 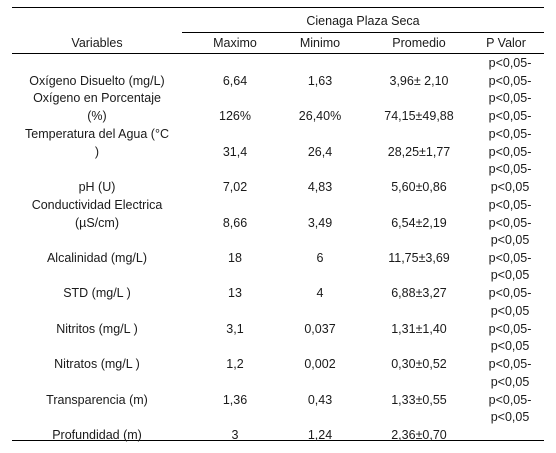 I want to click on table-row-variable: (%), so click(x=97, y=116).